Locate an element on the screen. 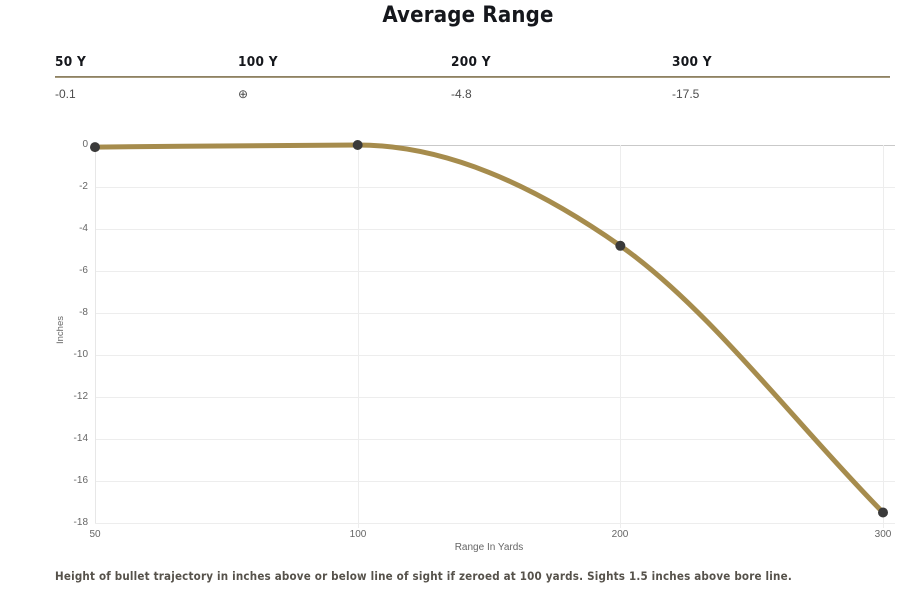  summary-col-100y: 100 Y ⊕ is located at coordinates (338, 78).